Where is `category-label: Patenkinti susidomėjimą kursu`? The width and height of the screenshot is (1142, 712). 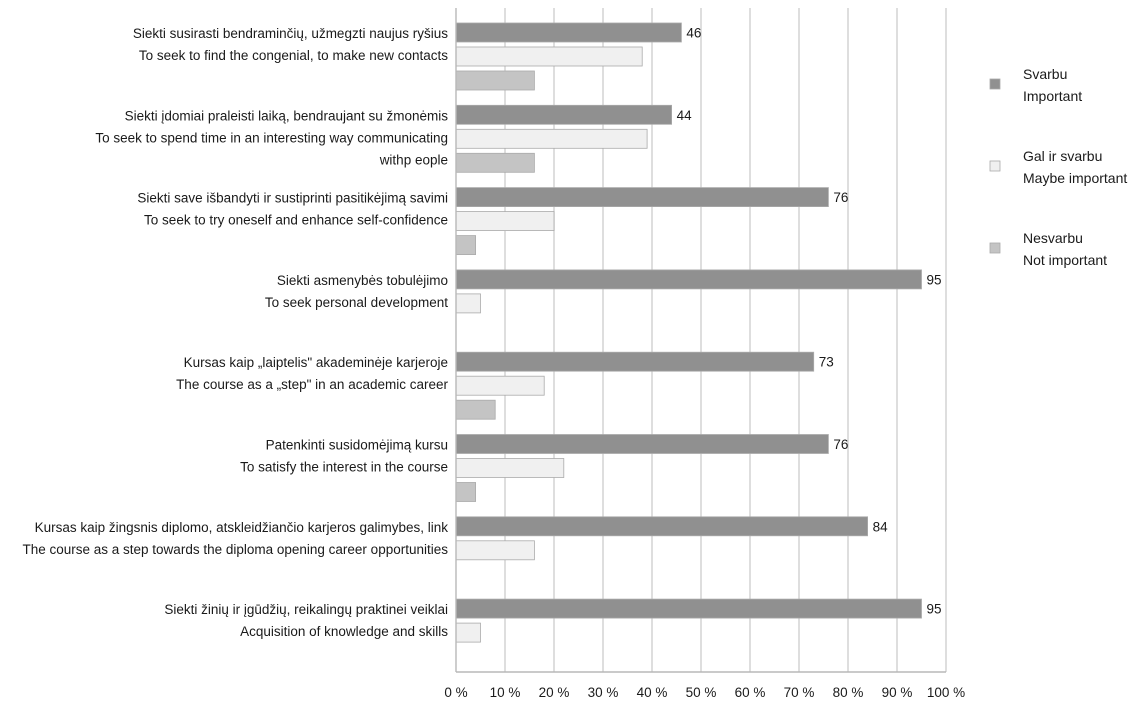
category-label: Patenkinti susidomėjimą kursu is located at coordinates (357, 445).